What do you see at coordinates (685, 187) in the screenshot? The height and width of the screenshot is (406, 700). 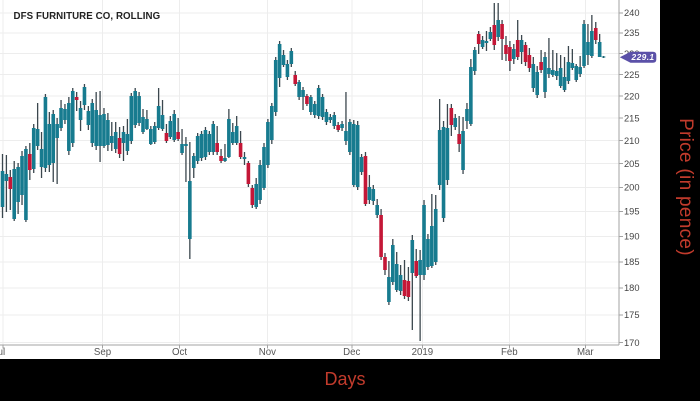 I see `svg-text: Price (in pence)` at bounding box center [685, 187].